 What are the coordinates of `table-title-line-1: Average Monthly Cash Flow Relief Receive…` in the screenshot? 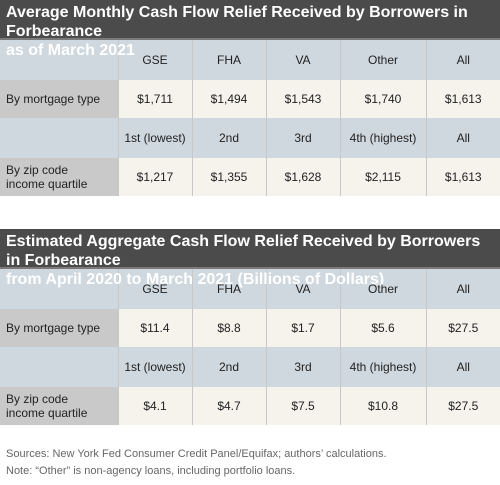 It's located at (237, 22).